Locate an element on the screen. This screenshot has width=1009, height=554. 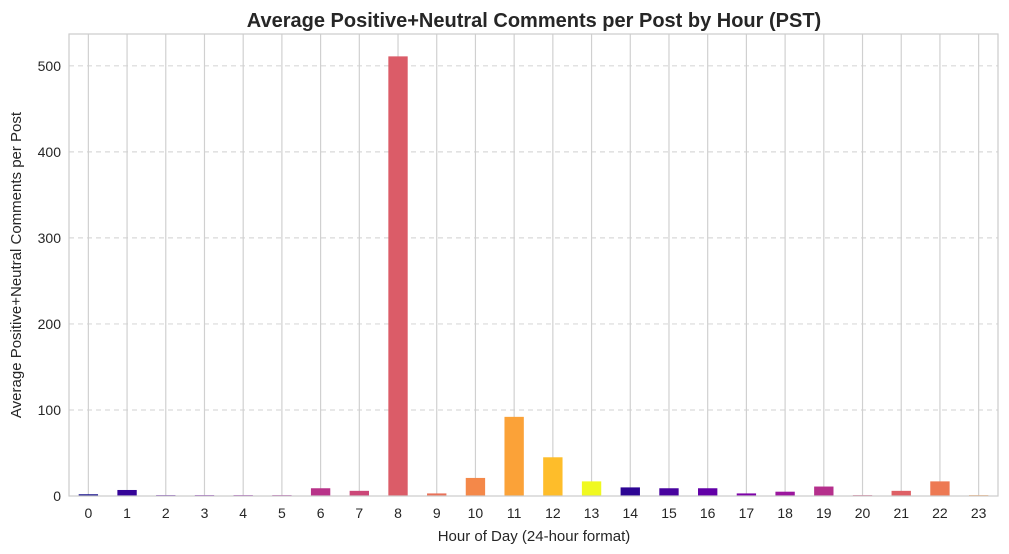
x-tick-label: 19 is located at coordinates (824, 513).